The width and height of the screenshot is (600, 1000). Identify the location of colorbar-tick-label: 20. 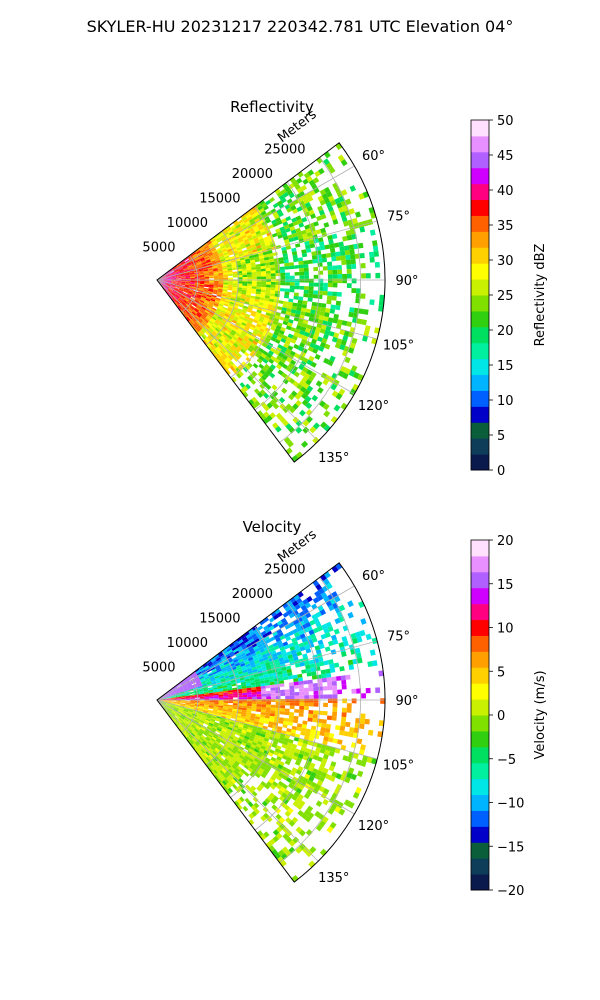
(505, 541).